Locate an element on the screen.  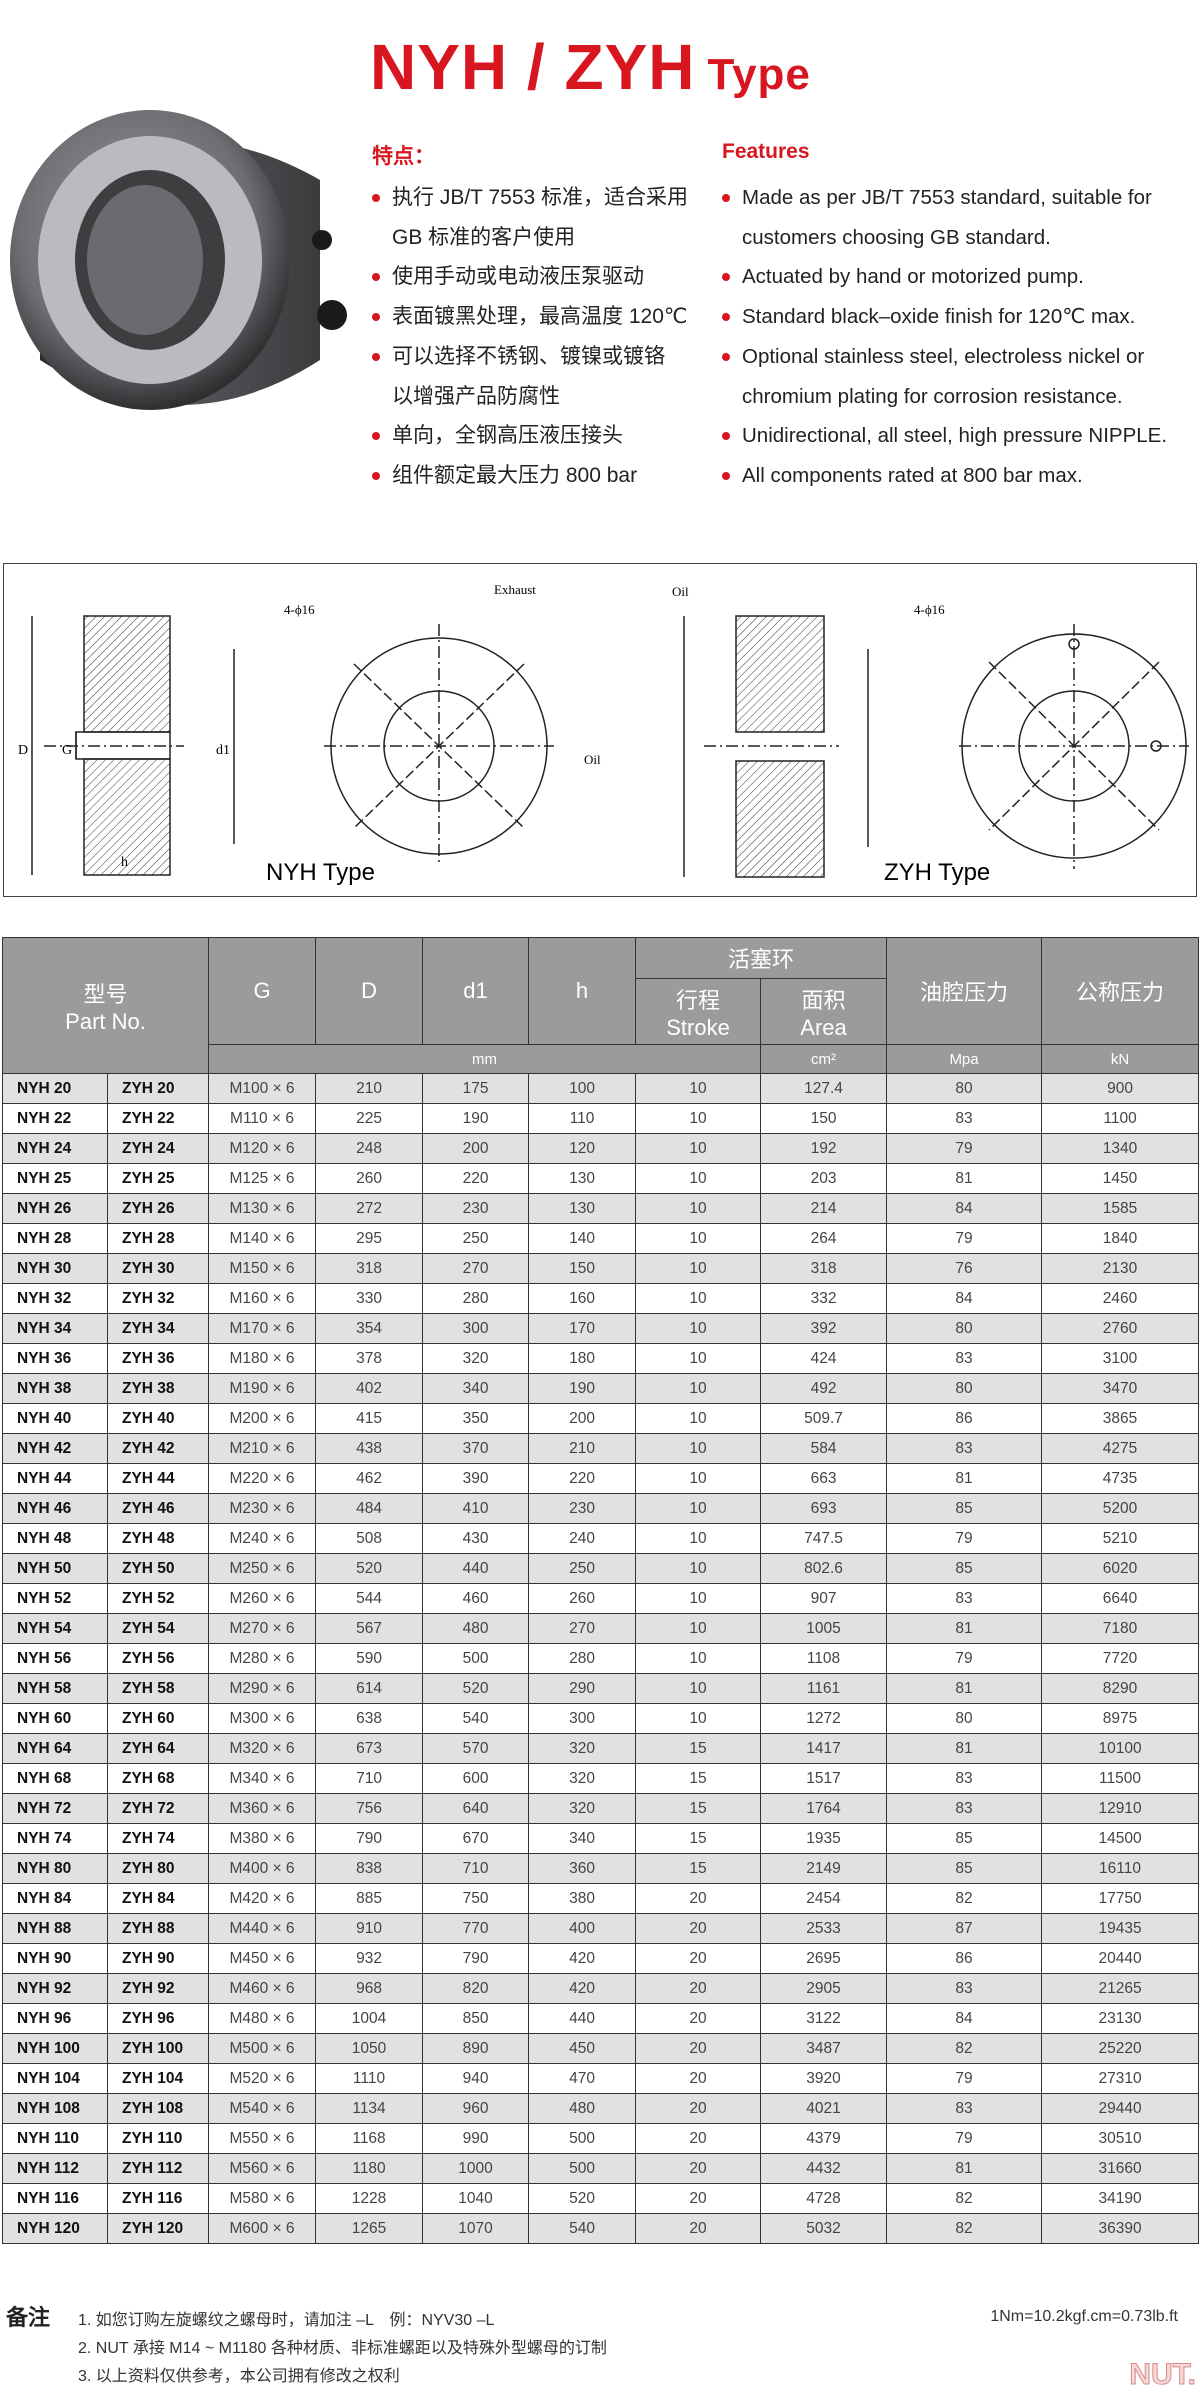
cell-dim-d: 415 is located at coordinates (369, 1418).